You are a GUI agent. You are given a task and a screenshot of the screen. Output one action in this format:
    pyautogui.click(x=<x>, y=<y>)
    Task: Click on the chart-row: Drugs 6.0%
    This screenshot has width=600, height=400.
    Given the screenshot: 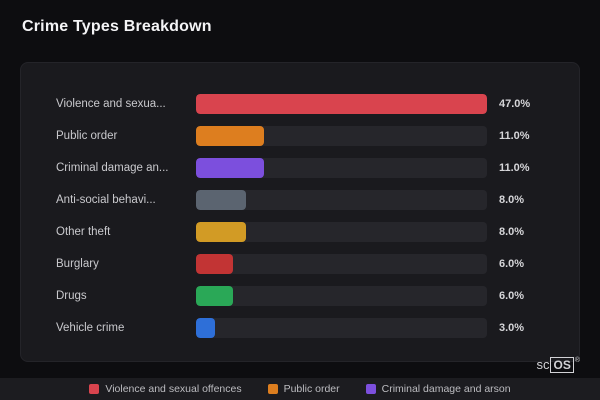 What is the action you would take?
    pyautogui.click(x=300, y=296)
    